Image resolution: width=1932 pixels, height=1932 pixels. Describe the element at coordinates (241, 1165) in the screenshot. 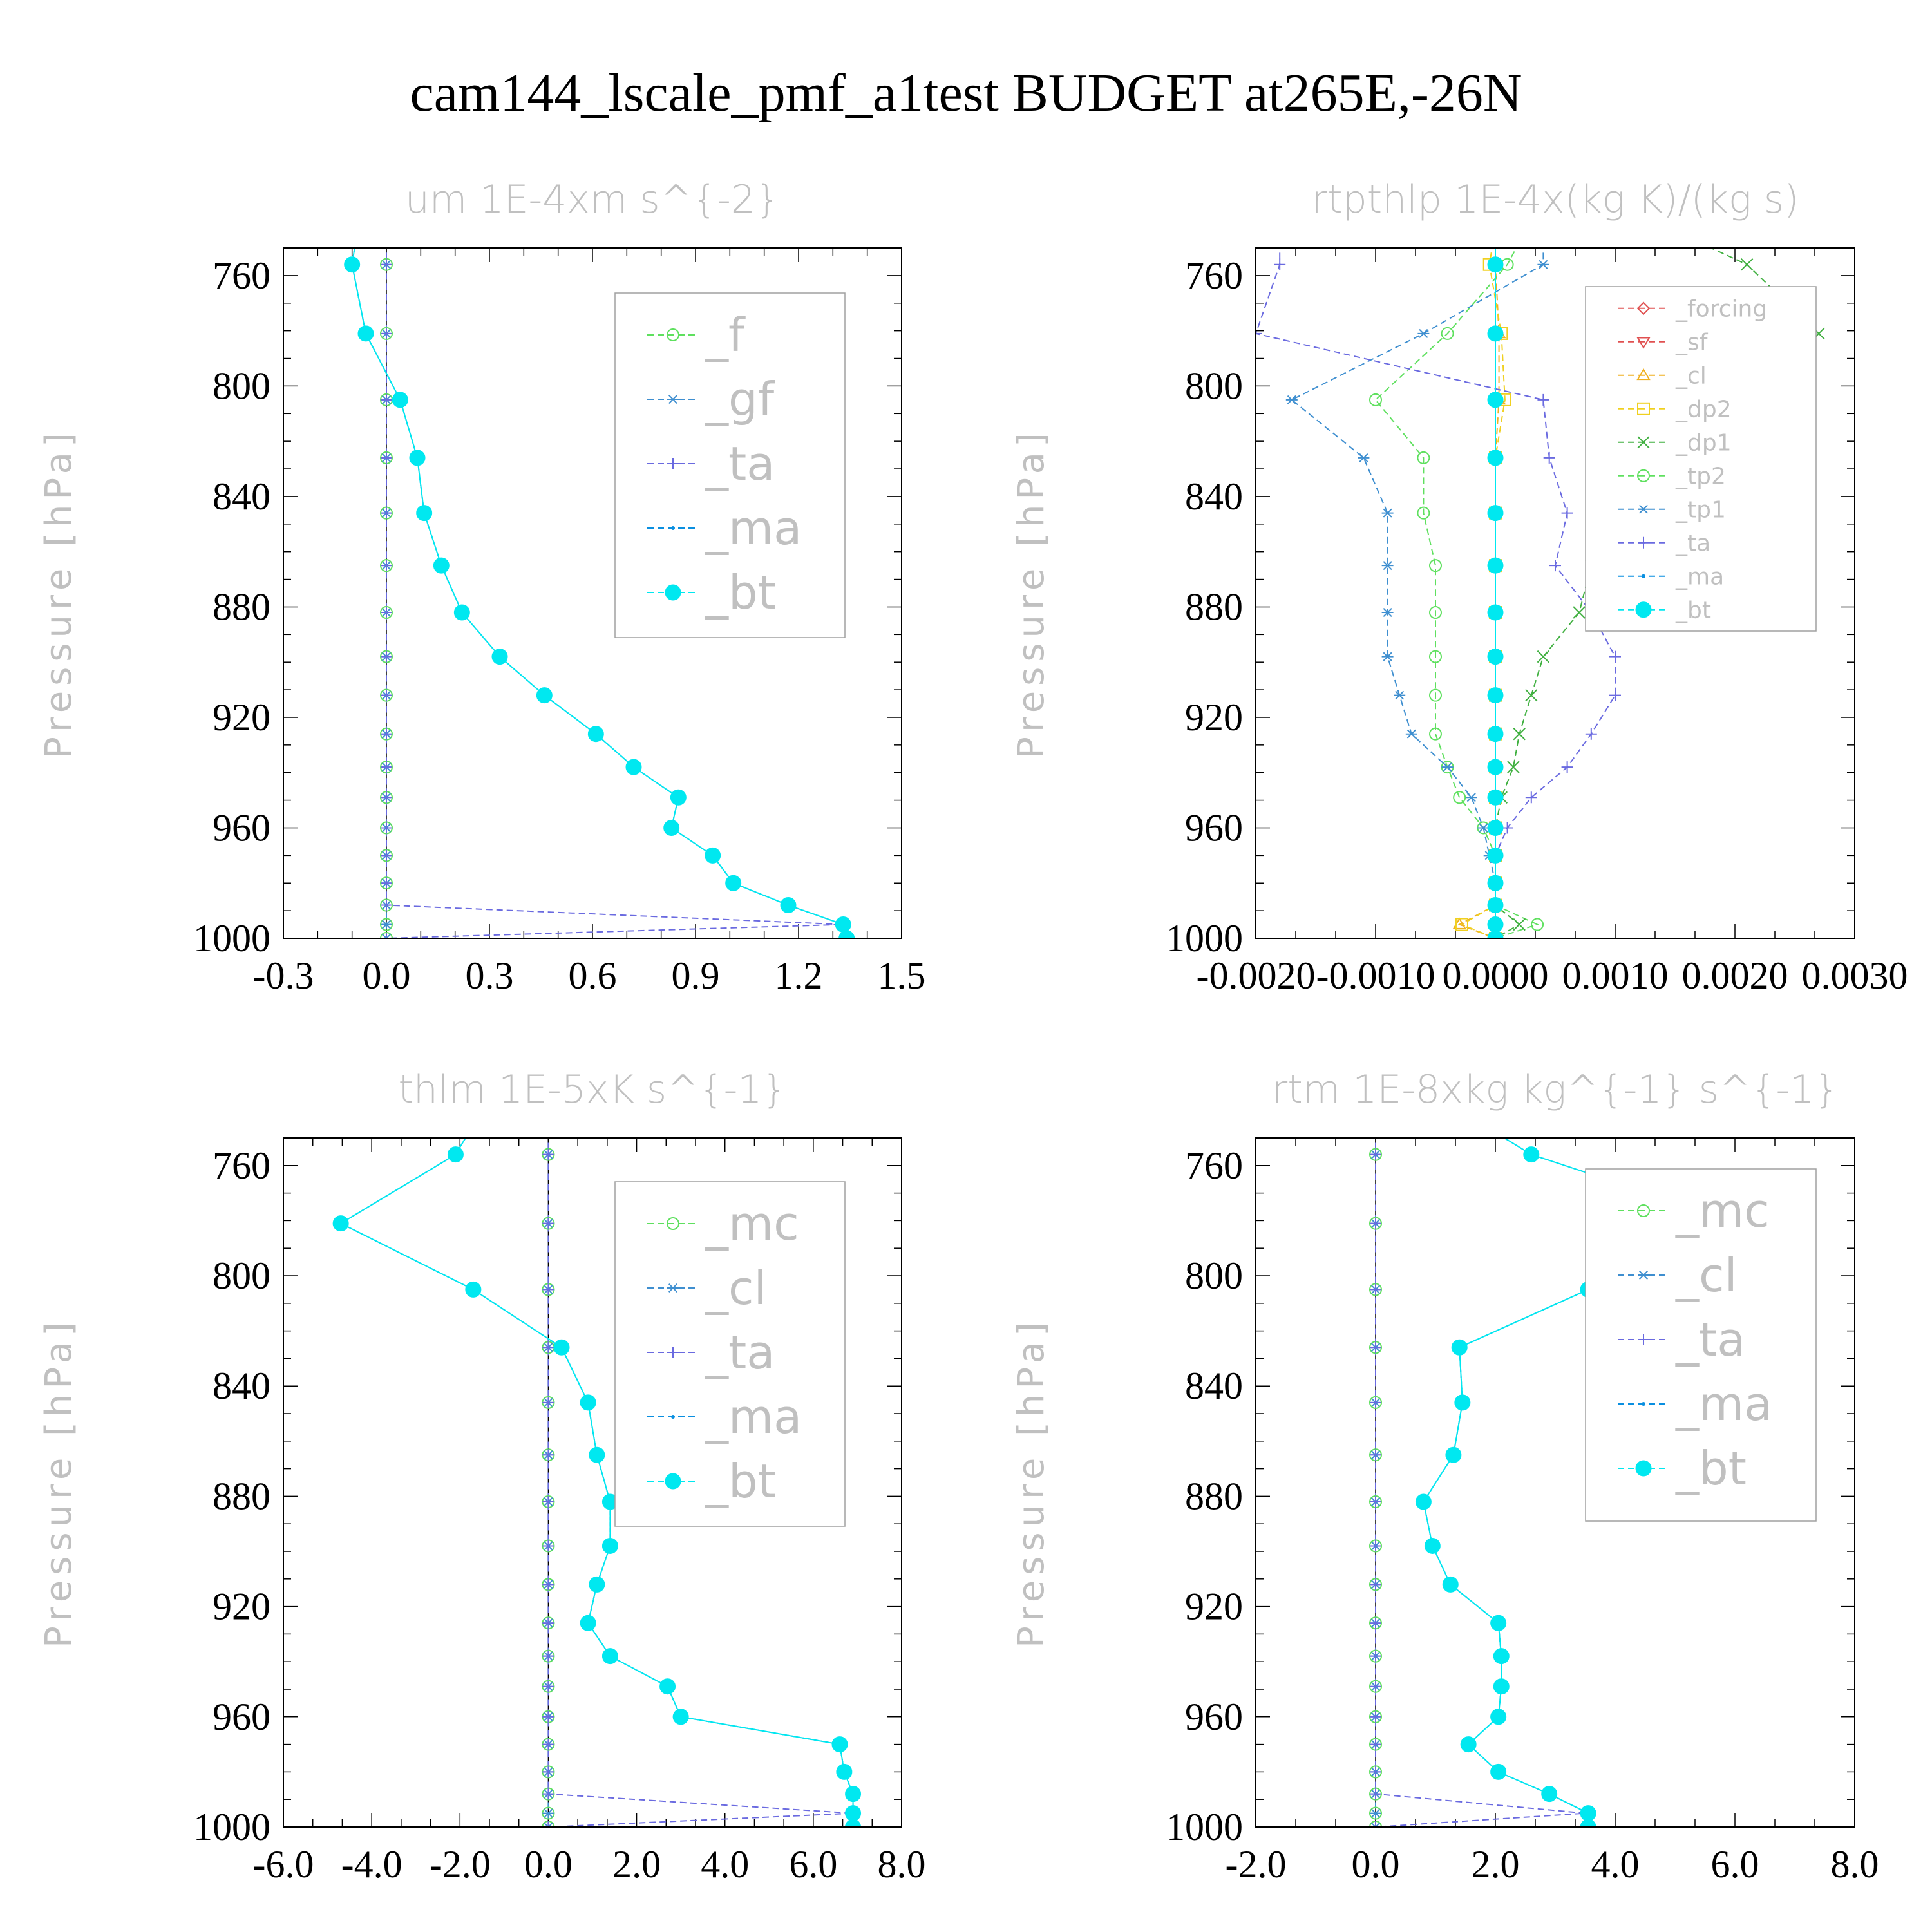

I see `y-tick-label: 760` at that location.